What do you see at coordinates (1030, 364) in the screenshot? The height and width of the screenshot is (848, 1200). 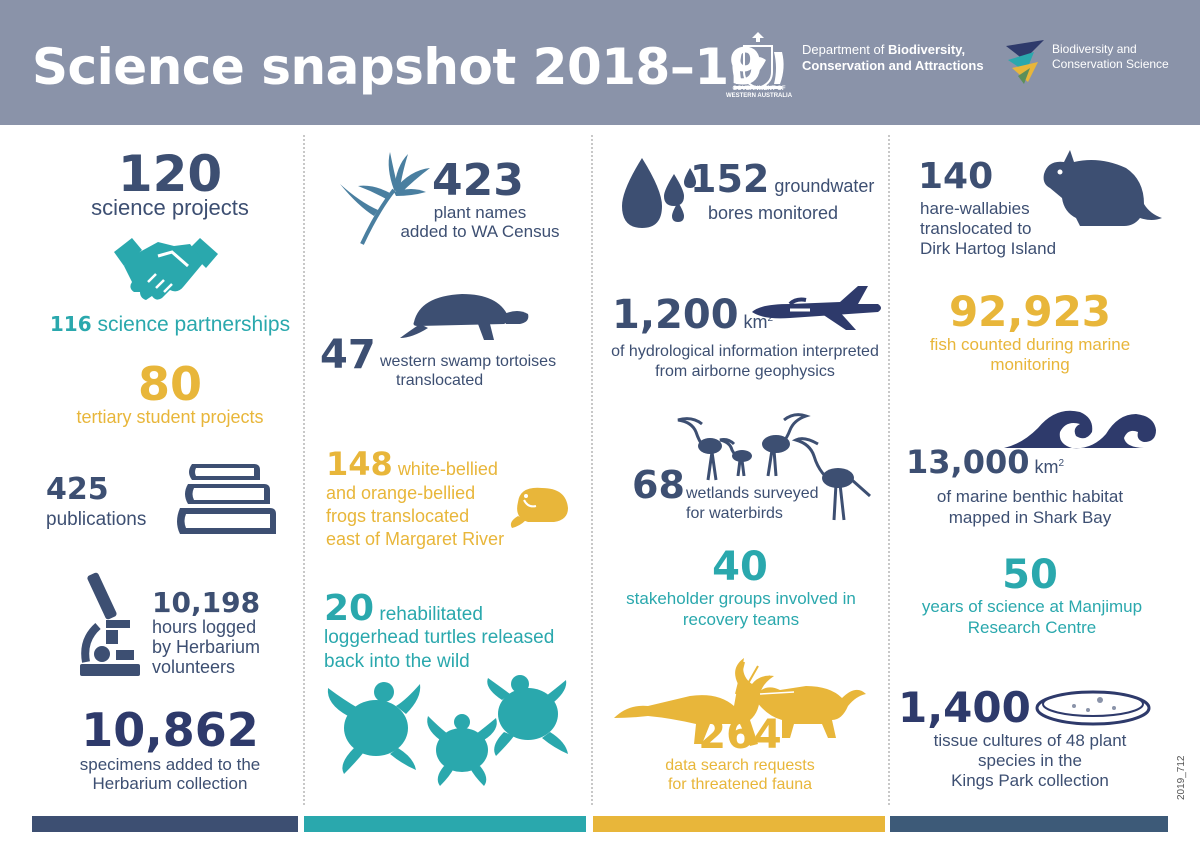 I see `fish-line2: monitoring` at bounding box center [1030, 364].